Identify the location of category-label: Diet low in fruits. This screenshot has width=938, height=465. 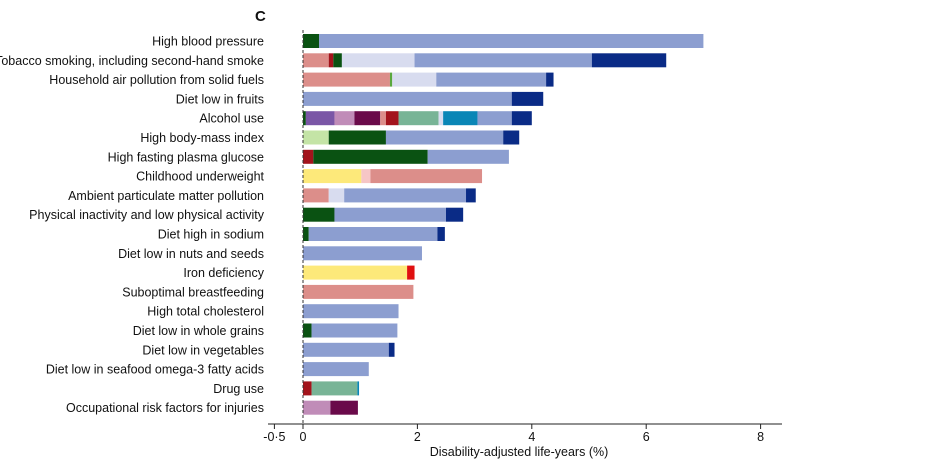
(220, 99).